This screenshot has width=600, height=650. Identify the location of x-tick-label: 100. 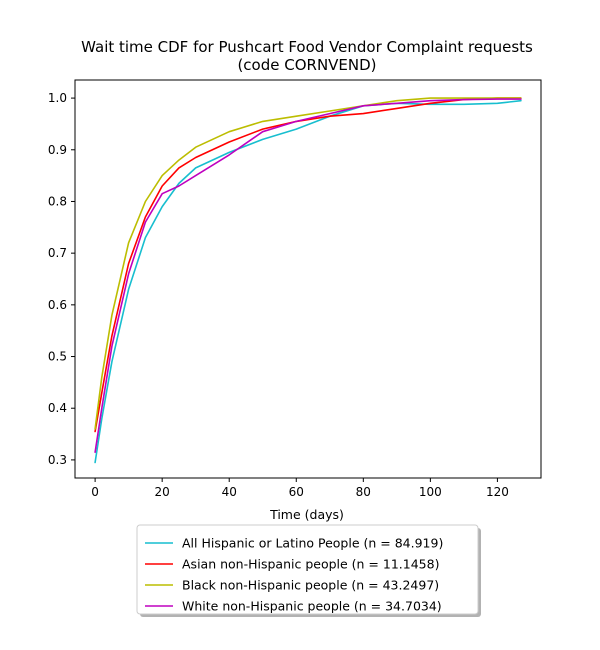
(430, 492).